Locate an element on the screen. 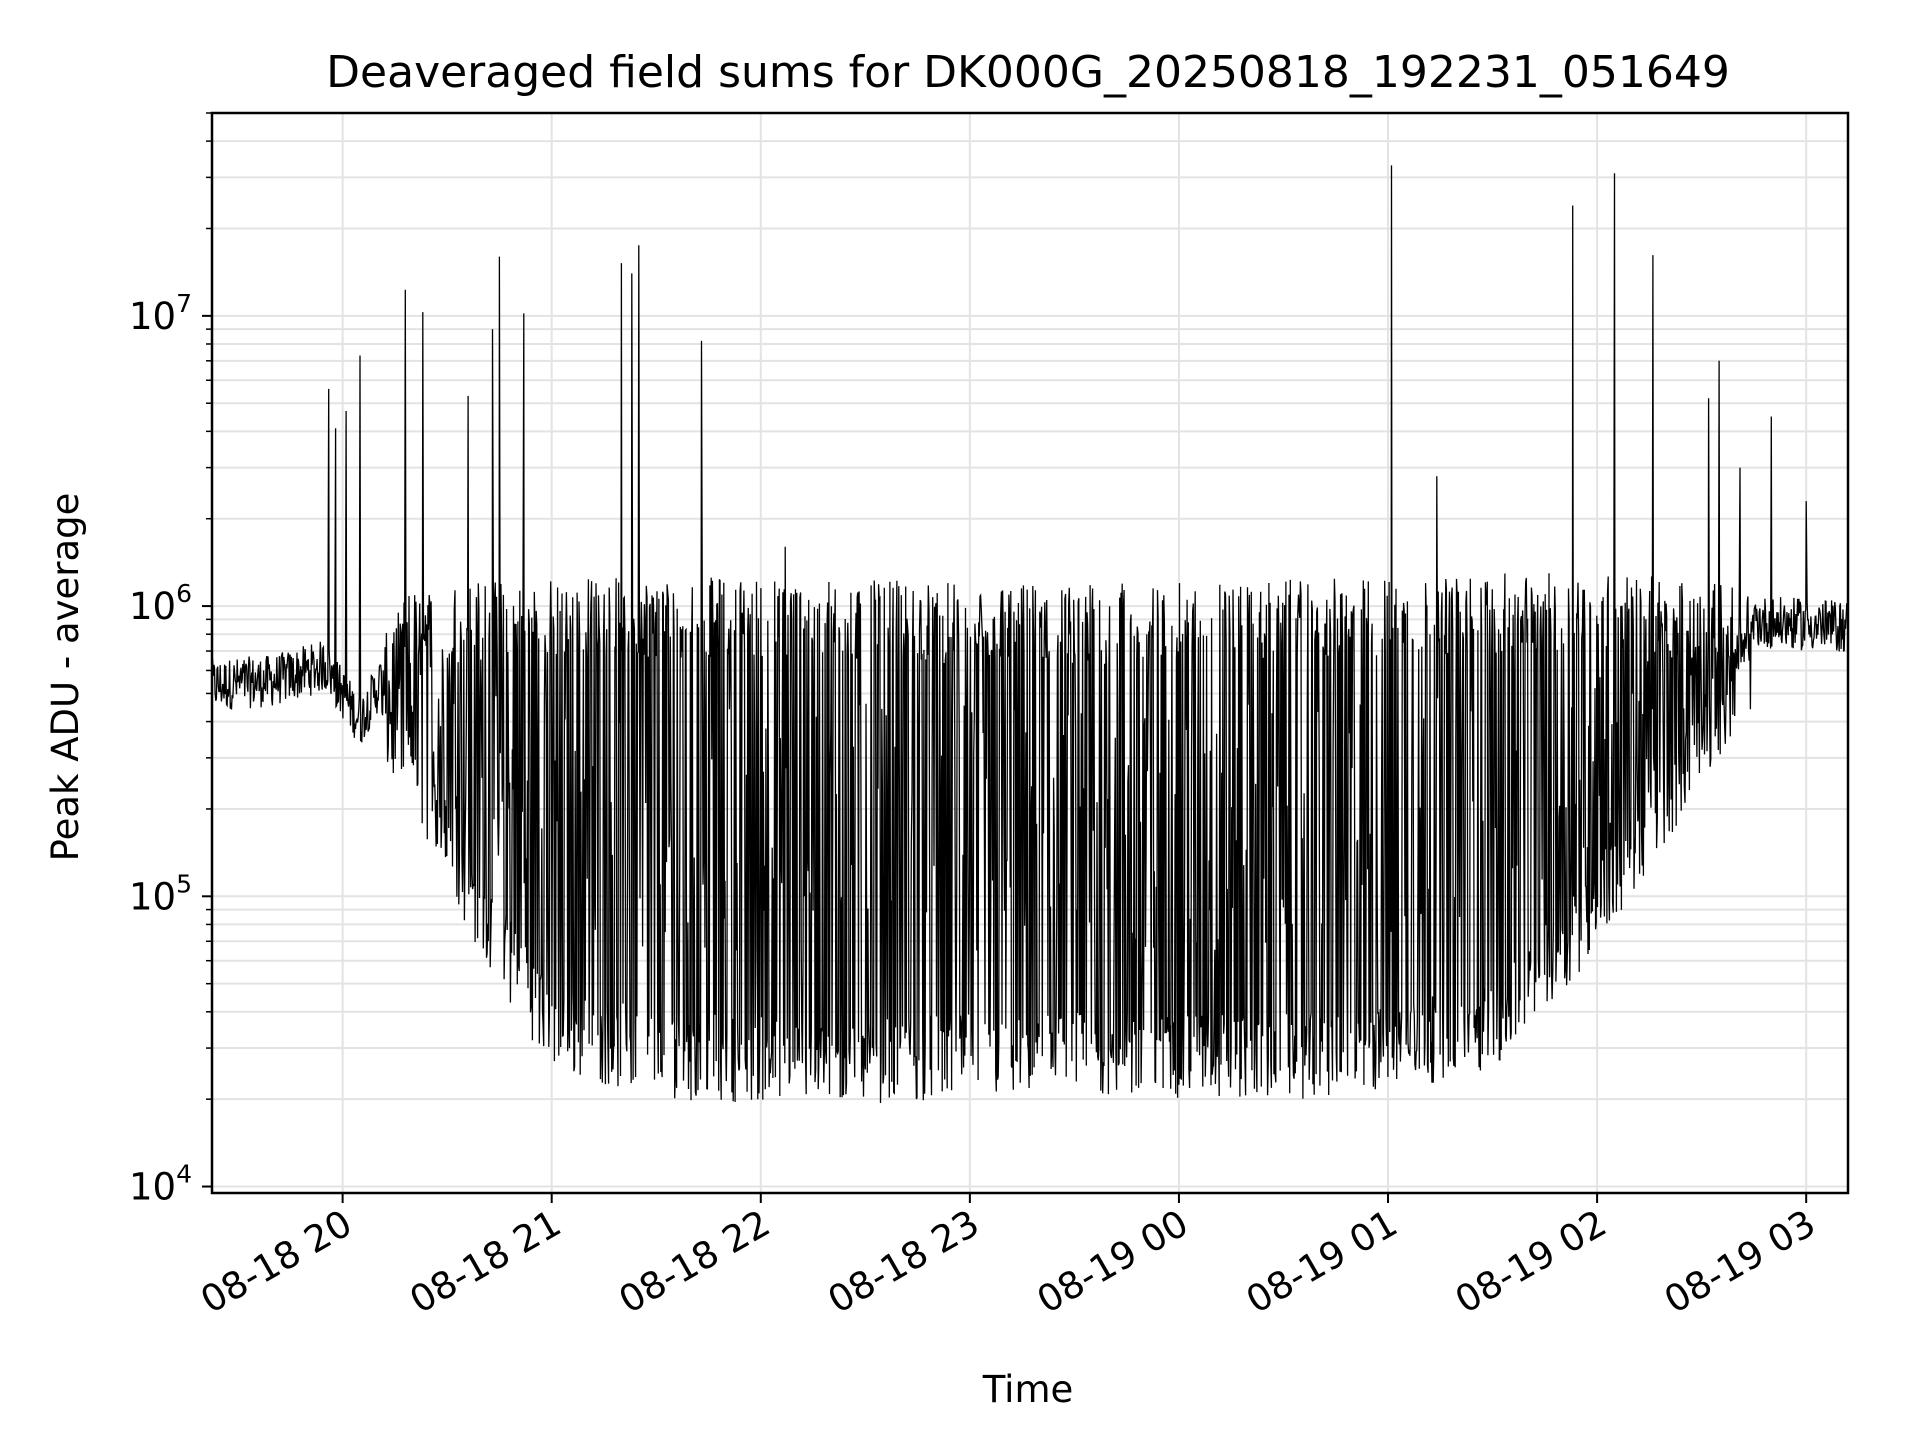 Image resolution: width=1920 pixels, height=1440 pixels. x-axis-label: Time is located at coordinates (1028, 1389).